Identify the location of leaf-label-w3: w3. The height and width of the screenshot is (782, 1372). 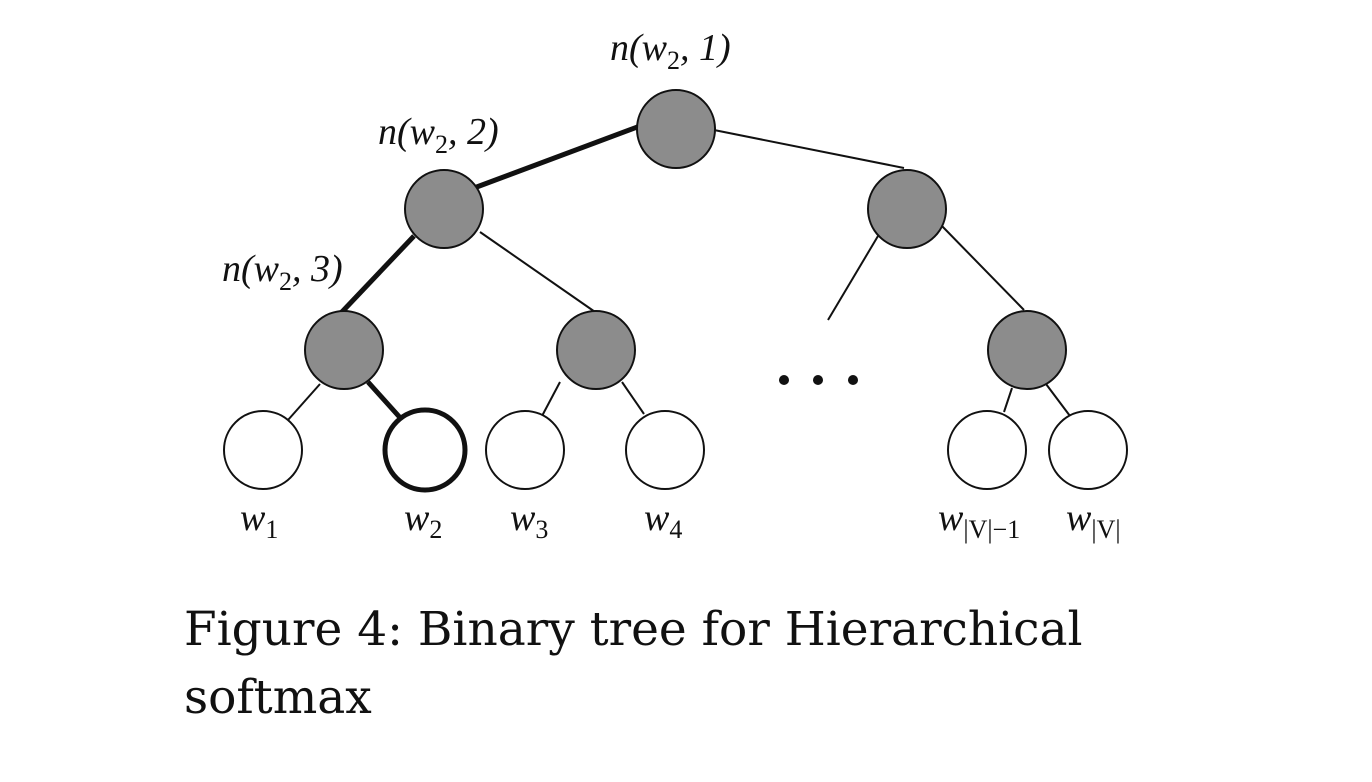
(529, 520).